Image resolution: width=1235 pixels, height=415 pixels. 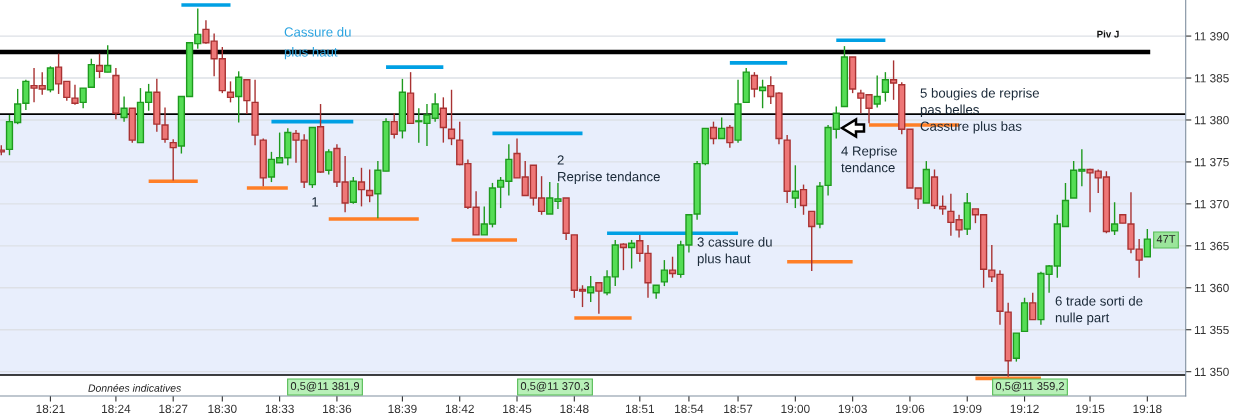 What do you see at coordinates (555, 386) in the screenshot?
I see `annotation: 0,5@11 370,3` at bounding box center [555, 386].